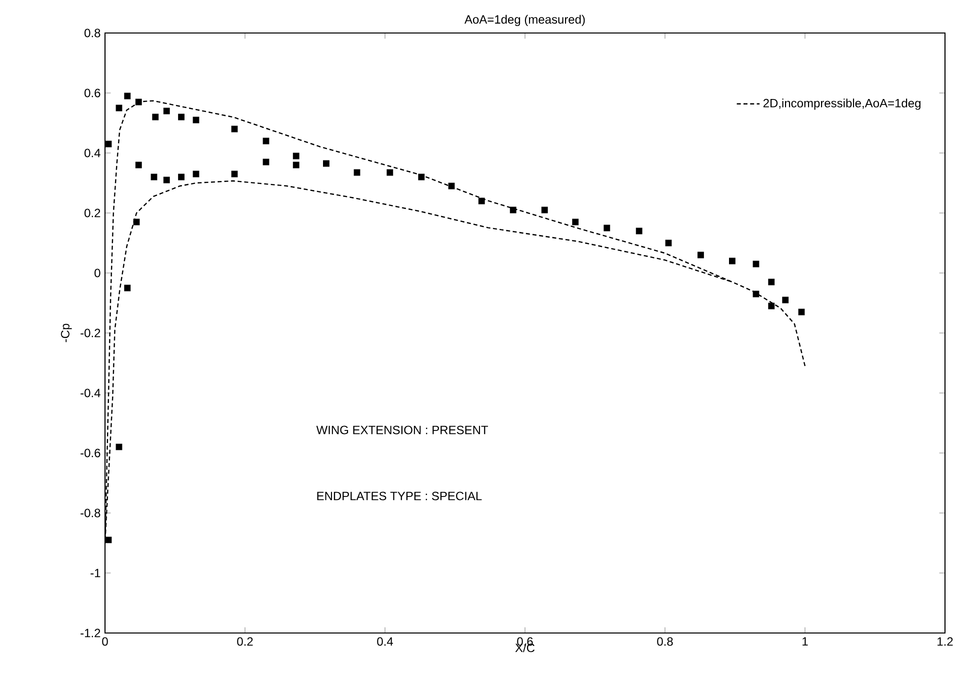 This screenshot has width=958, height=686. What do you see at coordinates (90, 633) in the screenshot?
I see `y-tick-label: -1.2` at bounding box center [90, 633].